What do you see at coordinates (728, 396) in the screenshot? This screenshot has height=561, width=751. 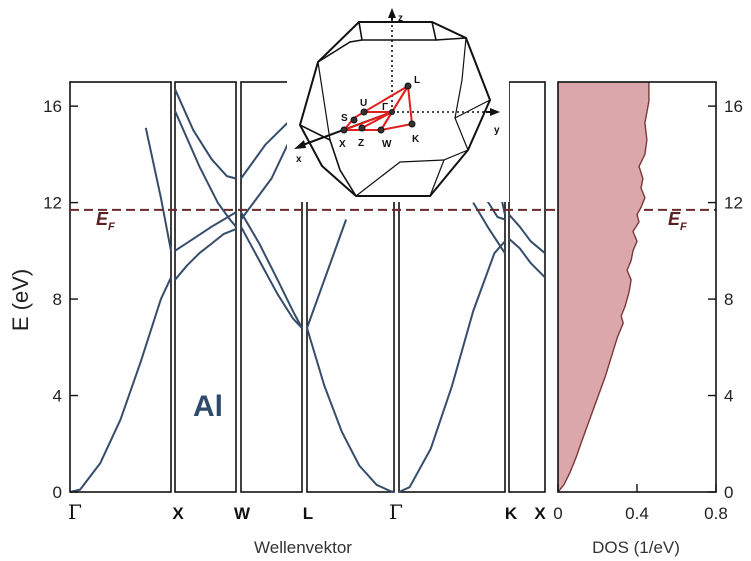 I see `ytick-right-label-1: 4` at bounding box center [728, 396].